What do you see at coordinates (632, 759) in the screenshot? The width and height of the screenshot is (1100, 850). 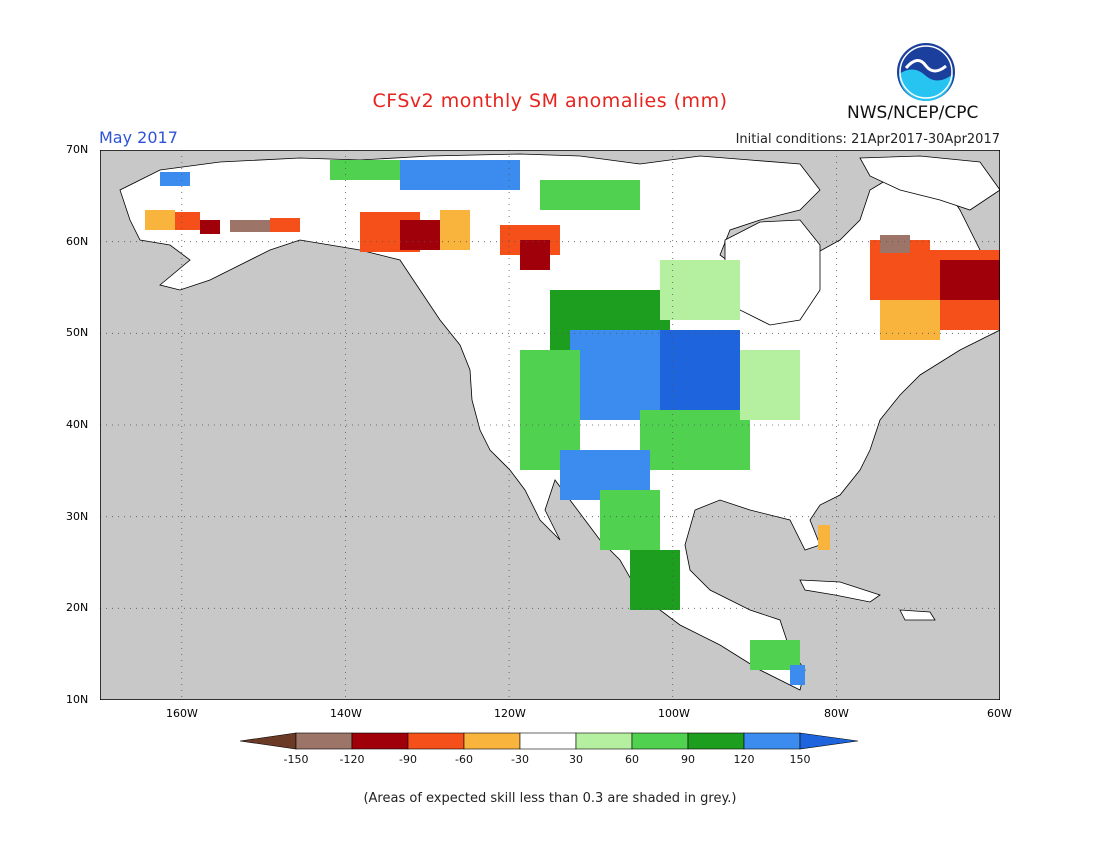 I see `legend-label: 60` at bounding box center [632, 759].